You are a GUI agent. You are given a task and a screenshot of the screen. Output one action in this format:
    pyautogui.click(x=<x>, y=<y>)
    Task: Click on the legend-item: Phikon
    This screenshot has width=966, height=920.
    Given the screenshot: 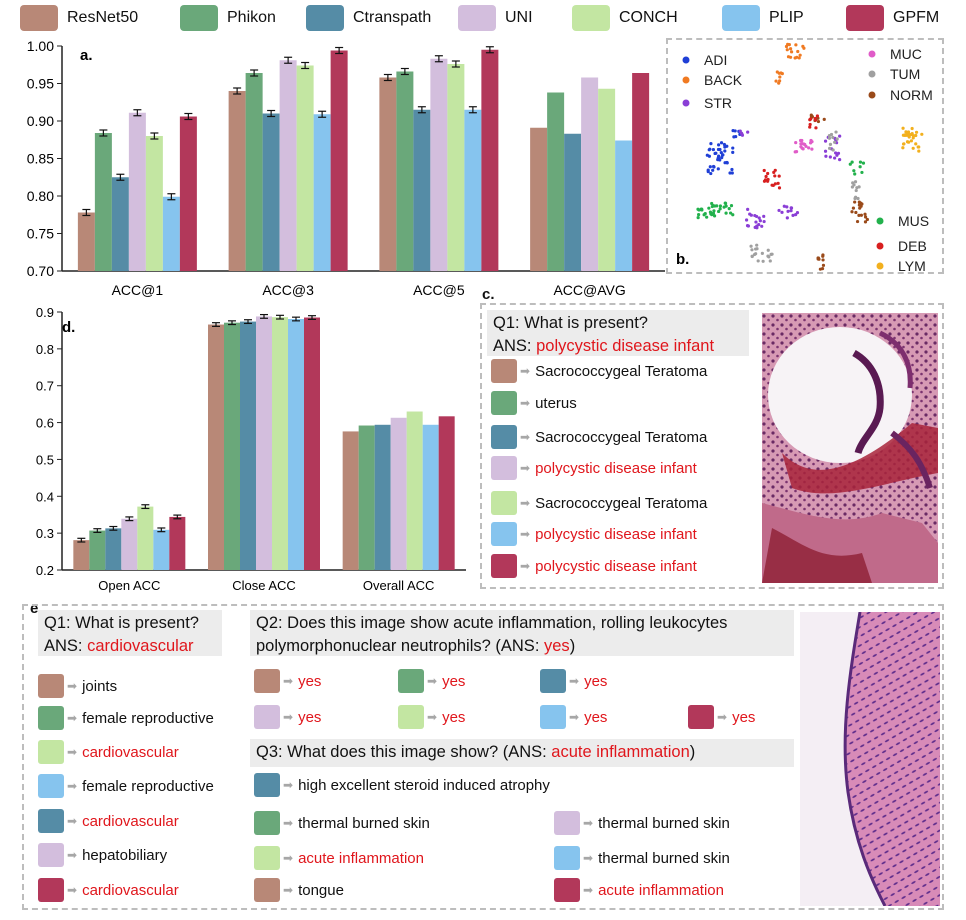 What is the action you would take?
    pyautogui.click(x=228, y=18)
    